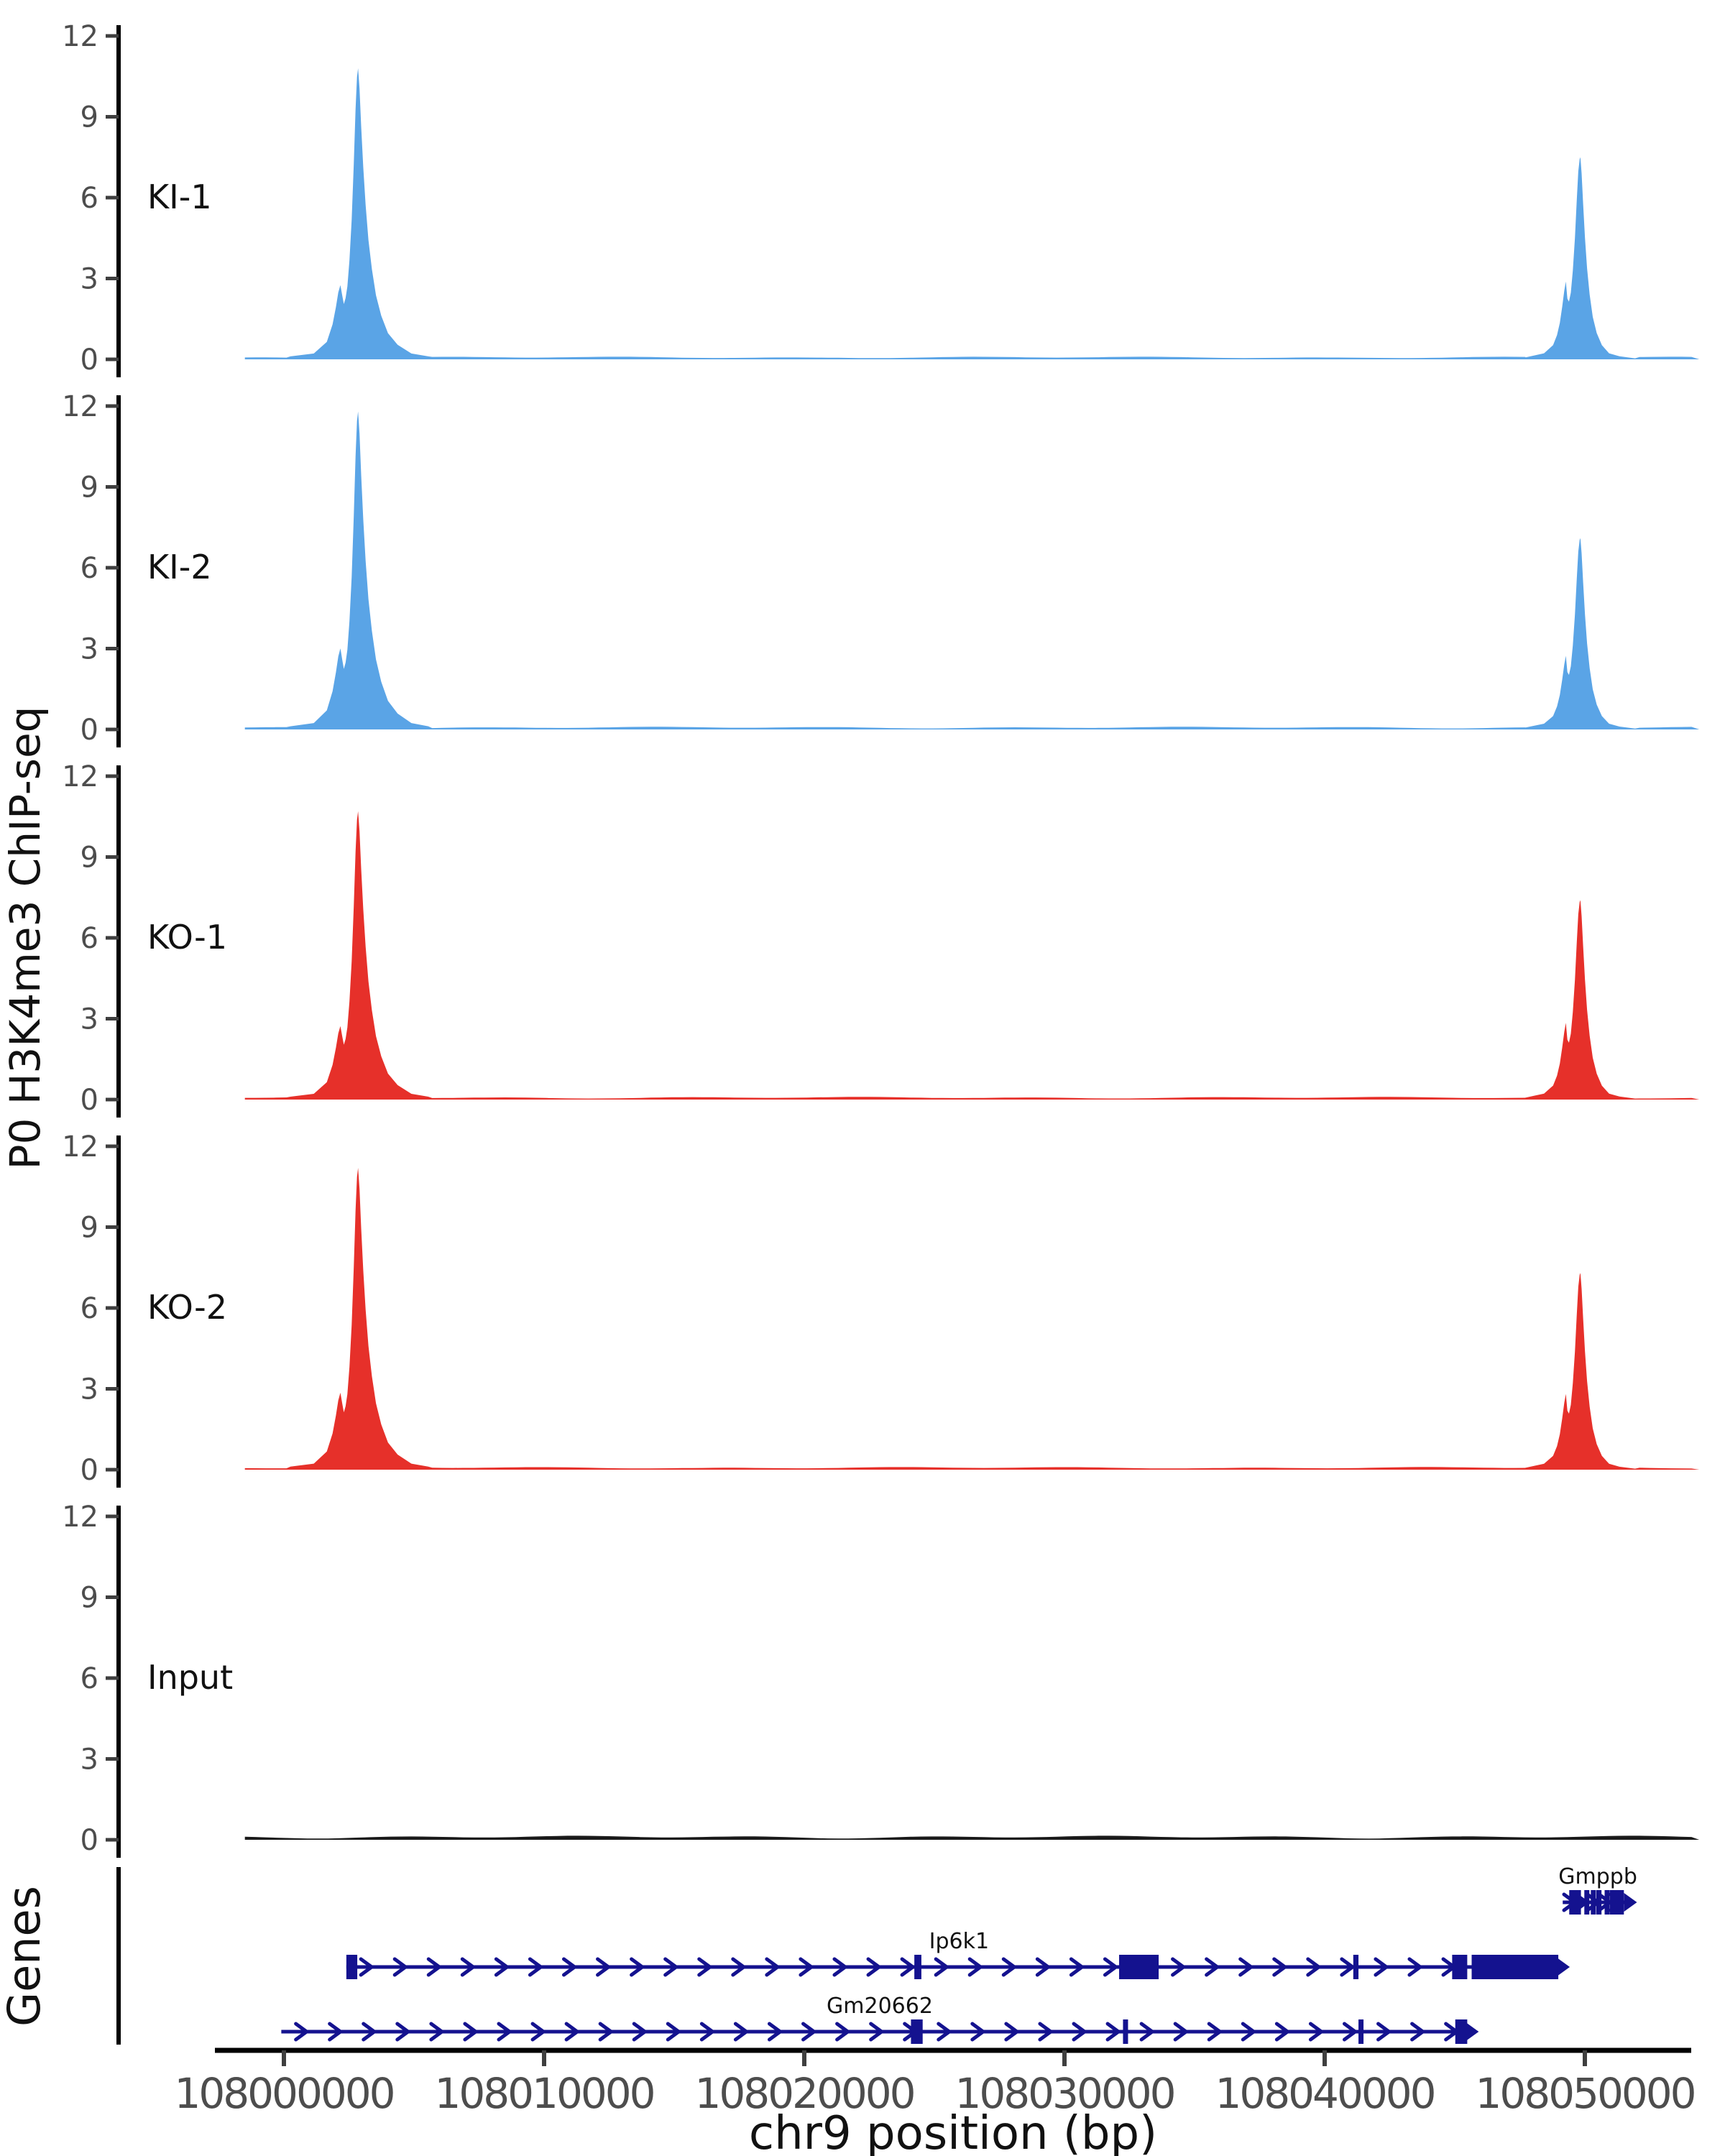 The image size is (1725, 2156). I want to click on x-tick-label: 108050000, so click(1584, 2093).